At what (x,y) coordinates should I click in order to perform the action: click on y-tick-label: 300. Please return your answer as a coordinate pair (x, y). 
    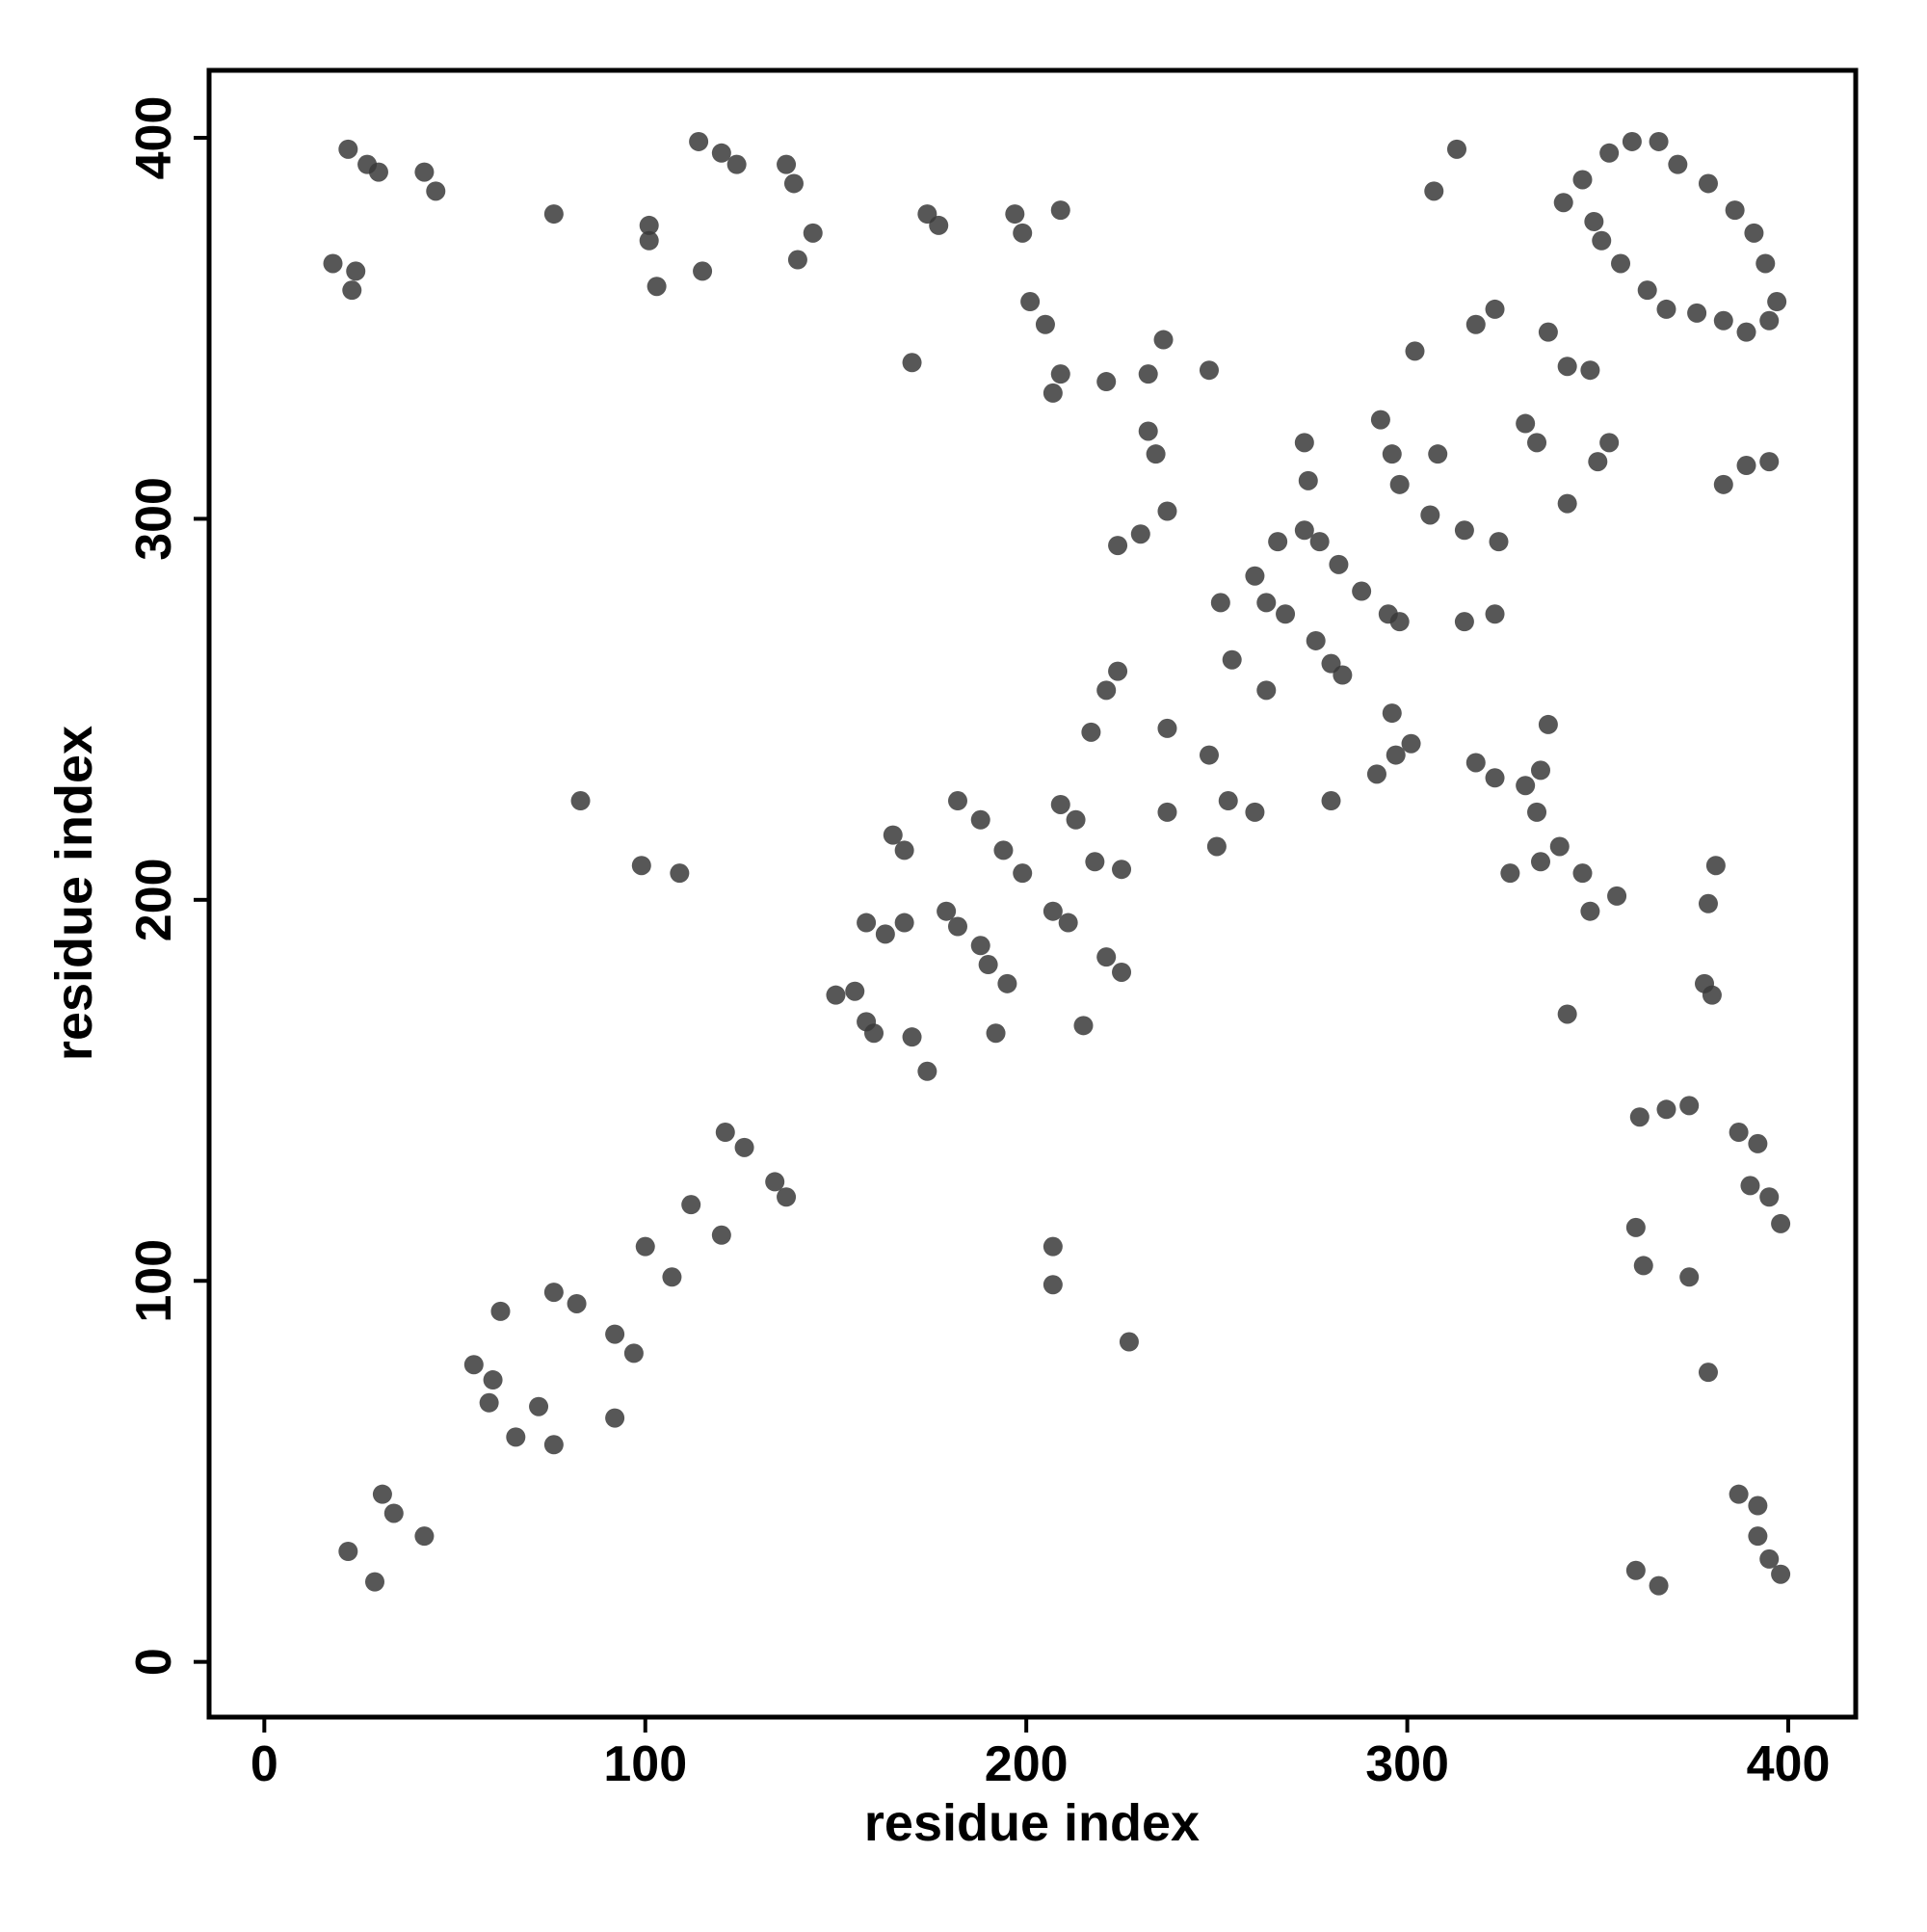
    Looking at the image, I should click on (154, 519).